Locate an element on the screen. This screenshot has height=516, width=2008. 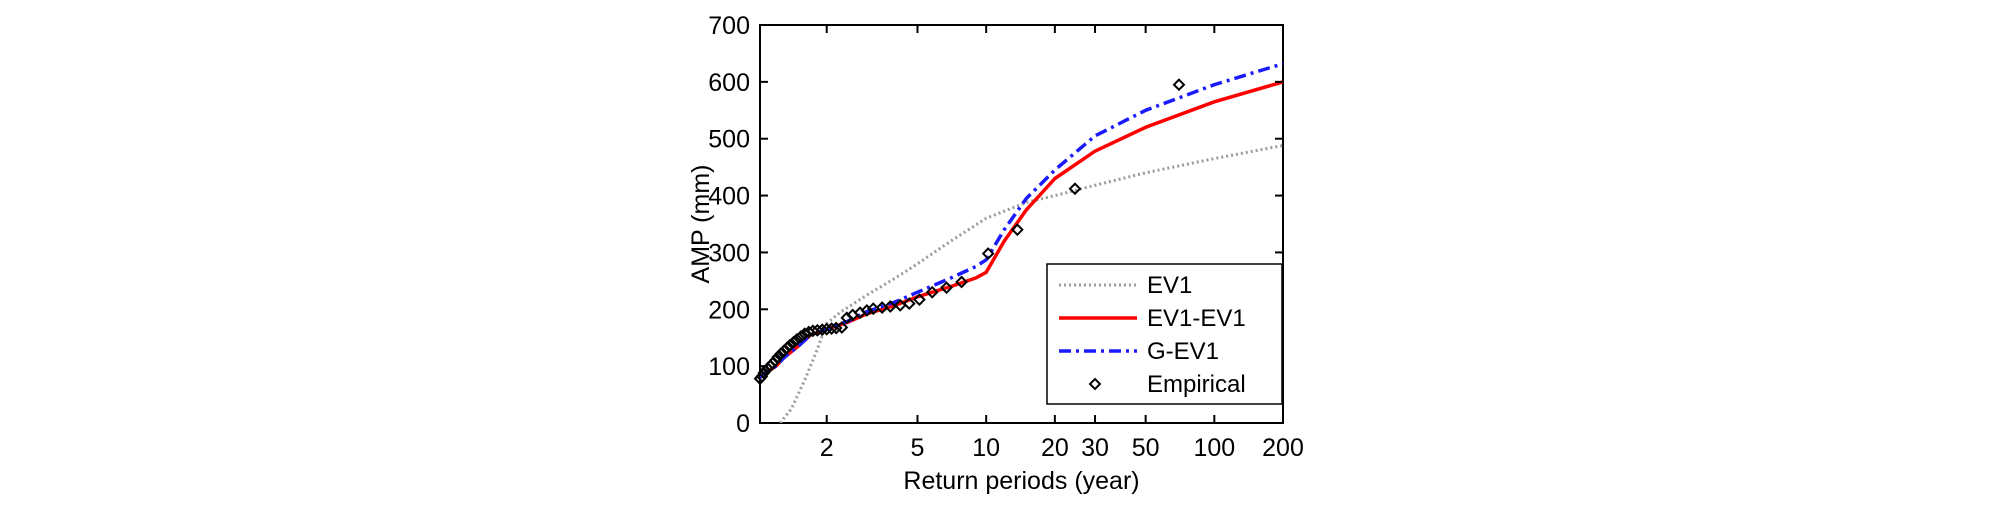
legend-label: Empirical is located at coordinates (1196, 384).